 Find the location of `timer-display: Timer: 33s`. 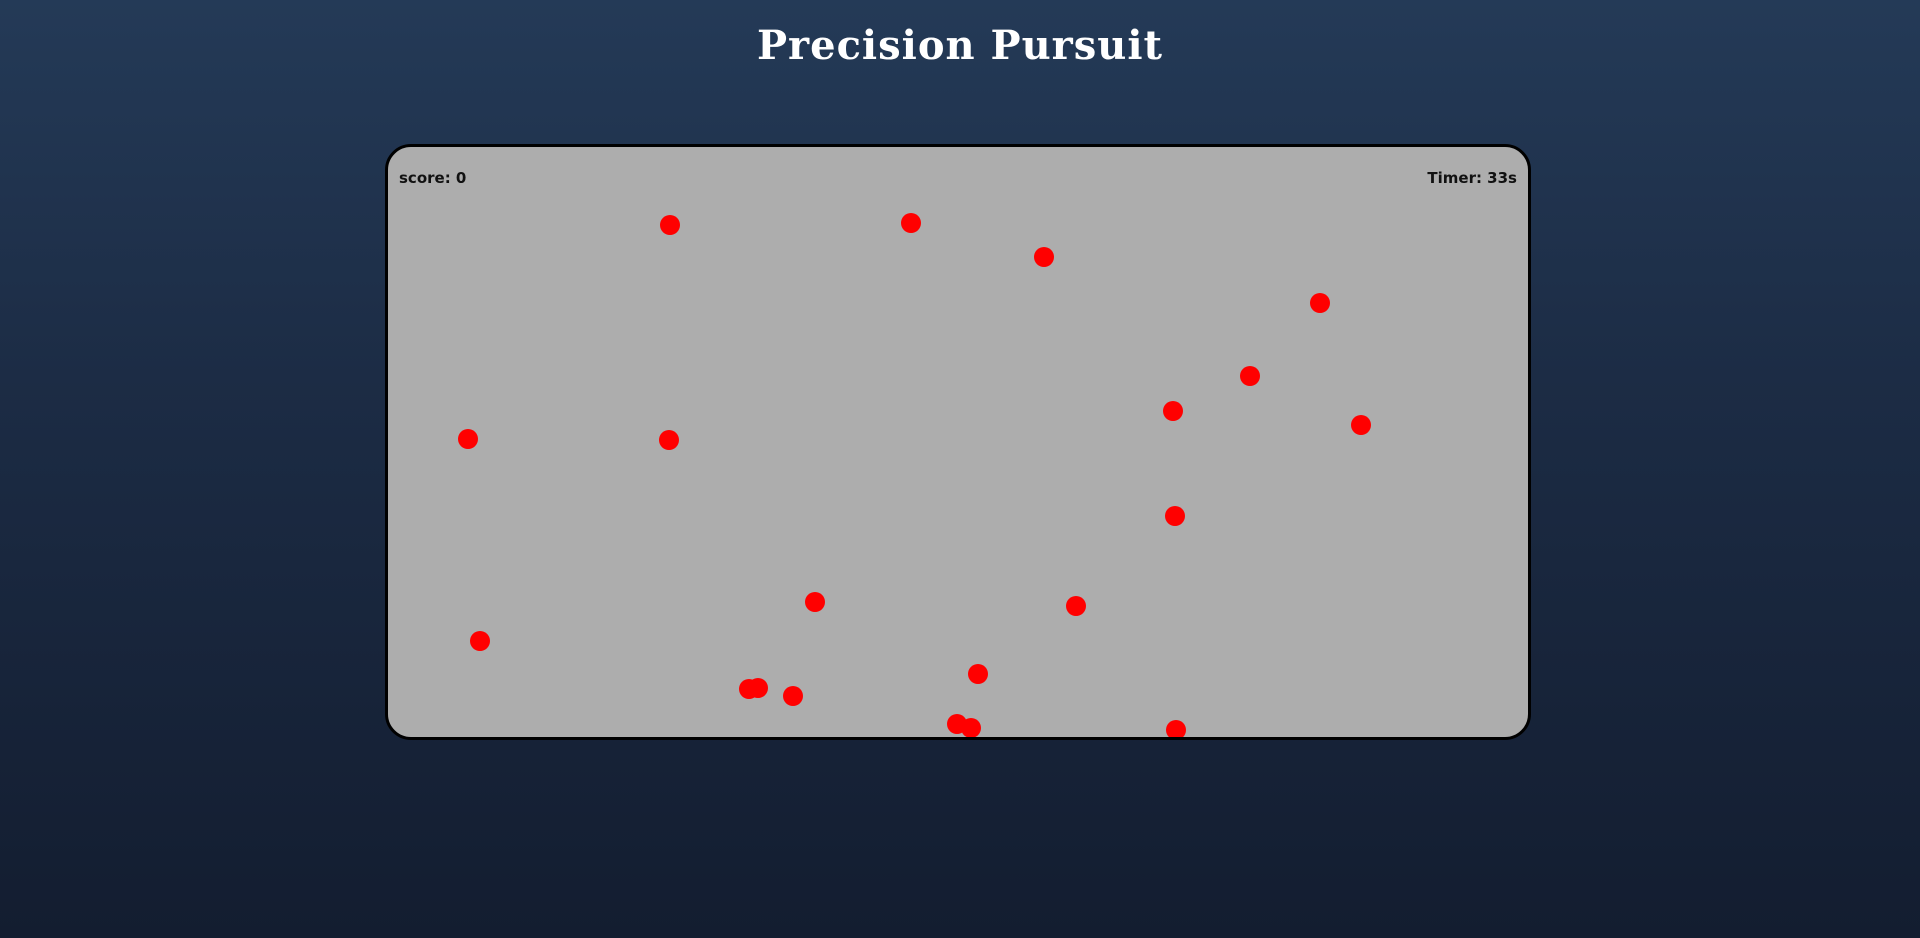

timer-display: Timer: 33s is located at coordinates (1472, 178).